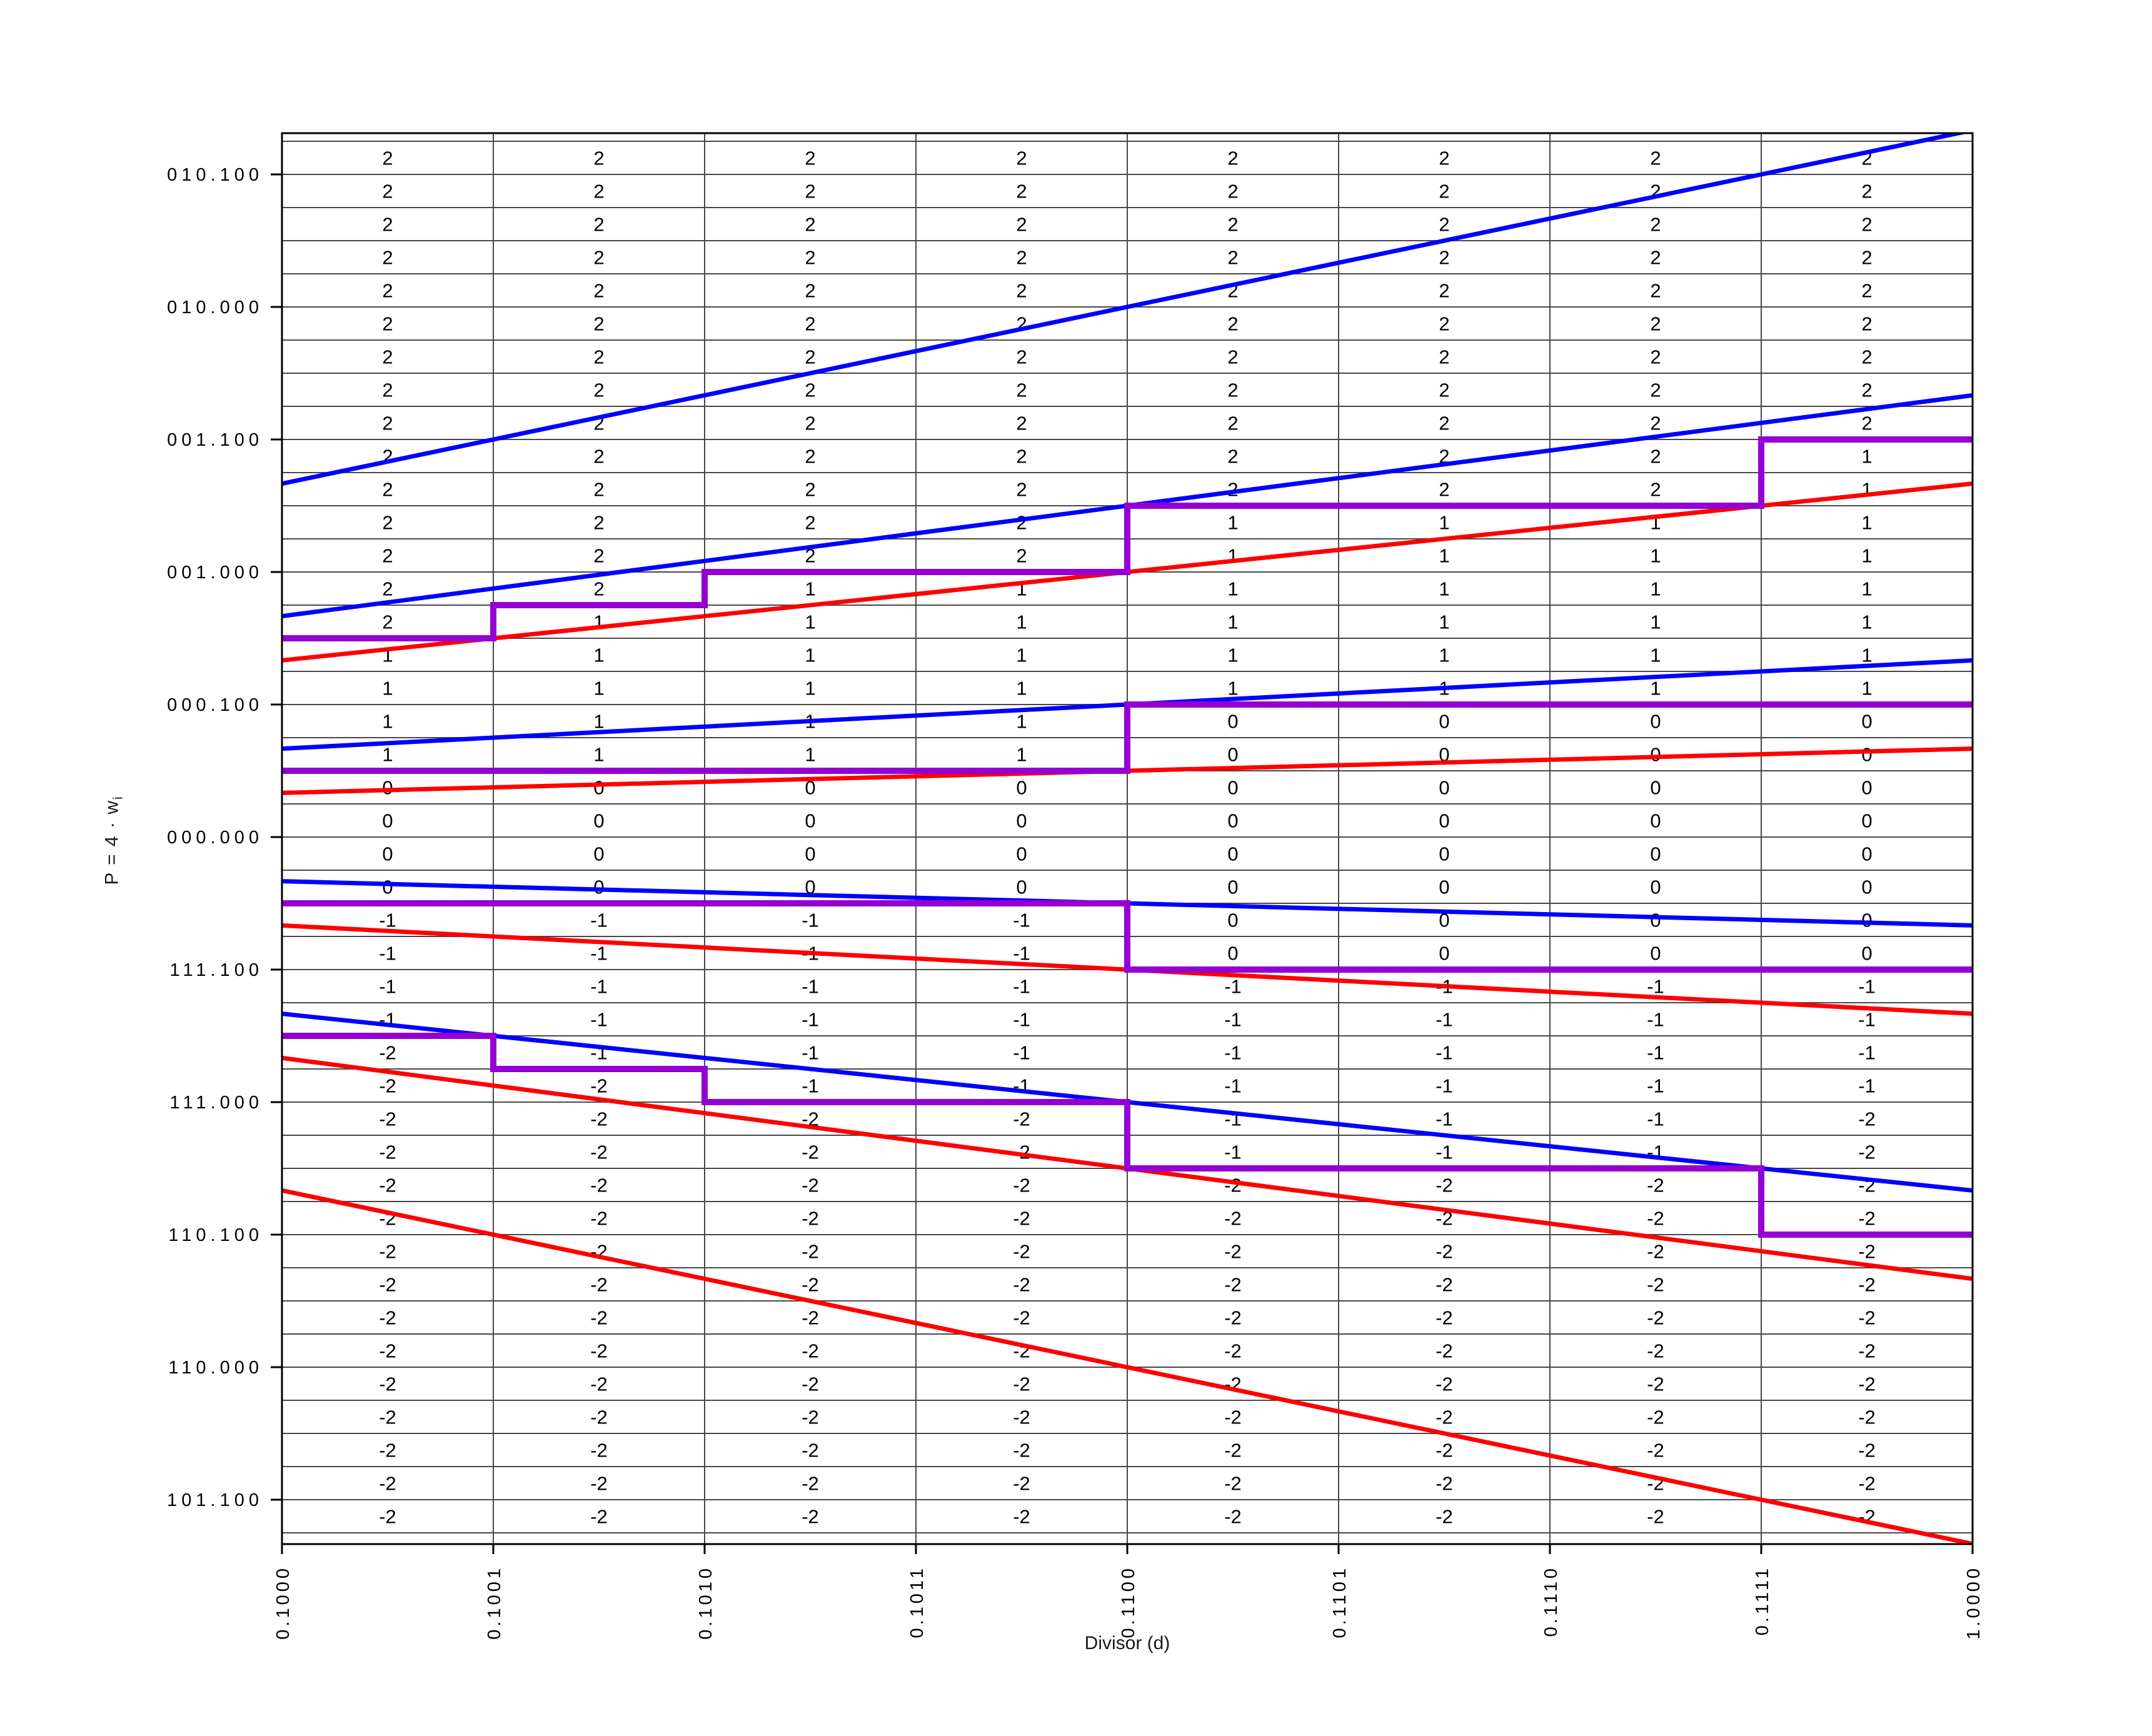 This screenshot has height=1736, width=2152. What do you see at coordinates (1129, 1602) in the screenshot?
I see `x-tick-label: 0.1100` at bounding box center [1129, 1602].